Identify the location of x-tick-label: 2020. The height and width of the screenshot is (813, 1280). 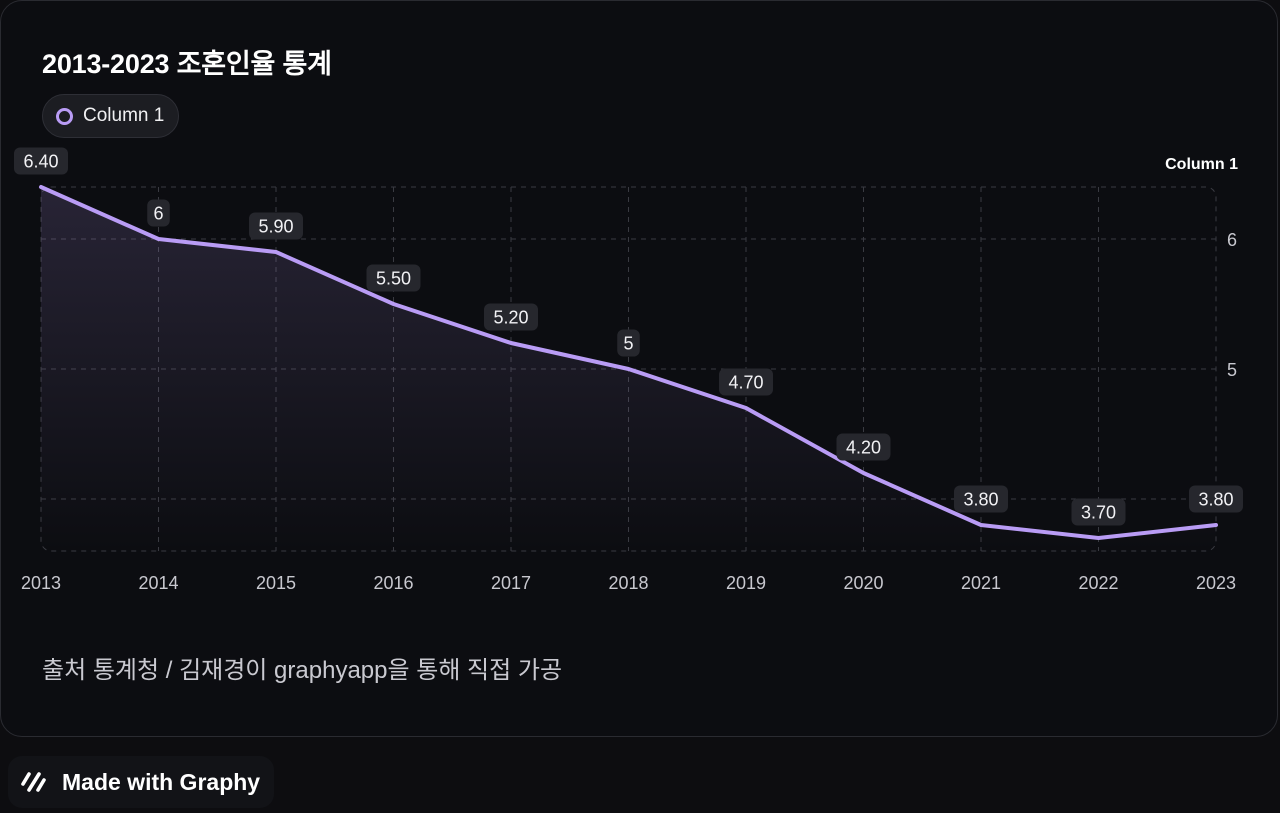
(863, 583).